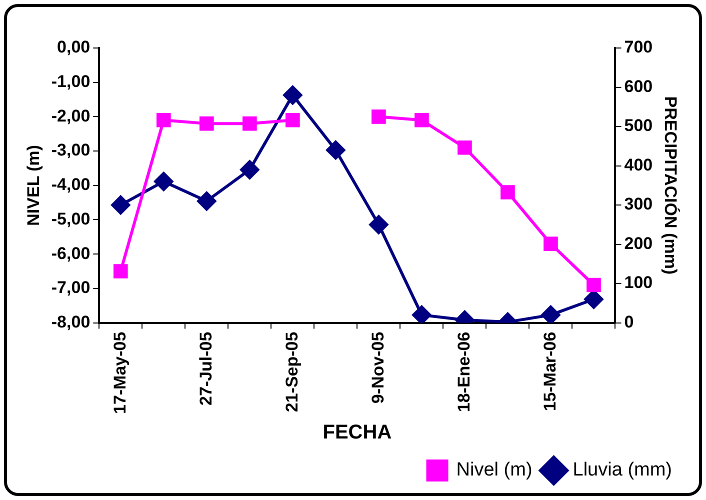  Describe the element at coordinates (206, 369) in the screenshot. I see `x-tick-label: 27-Jul-05` at that location.